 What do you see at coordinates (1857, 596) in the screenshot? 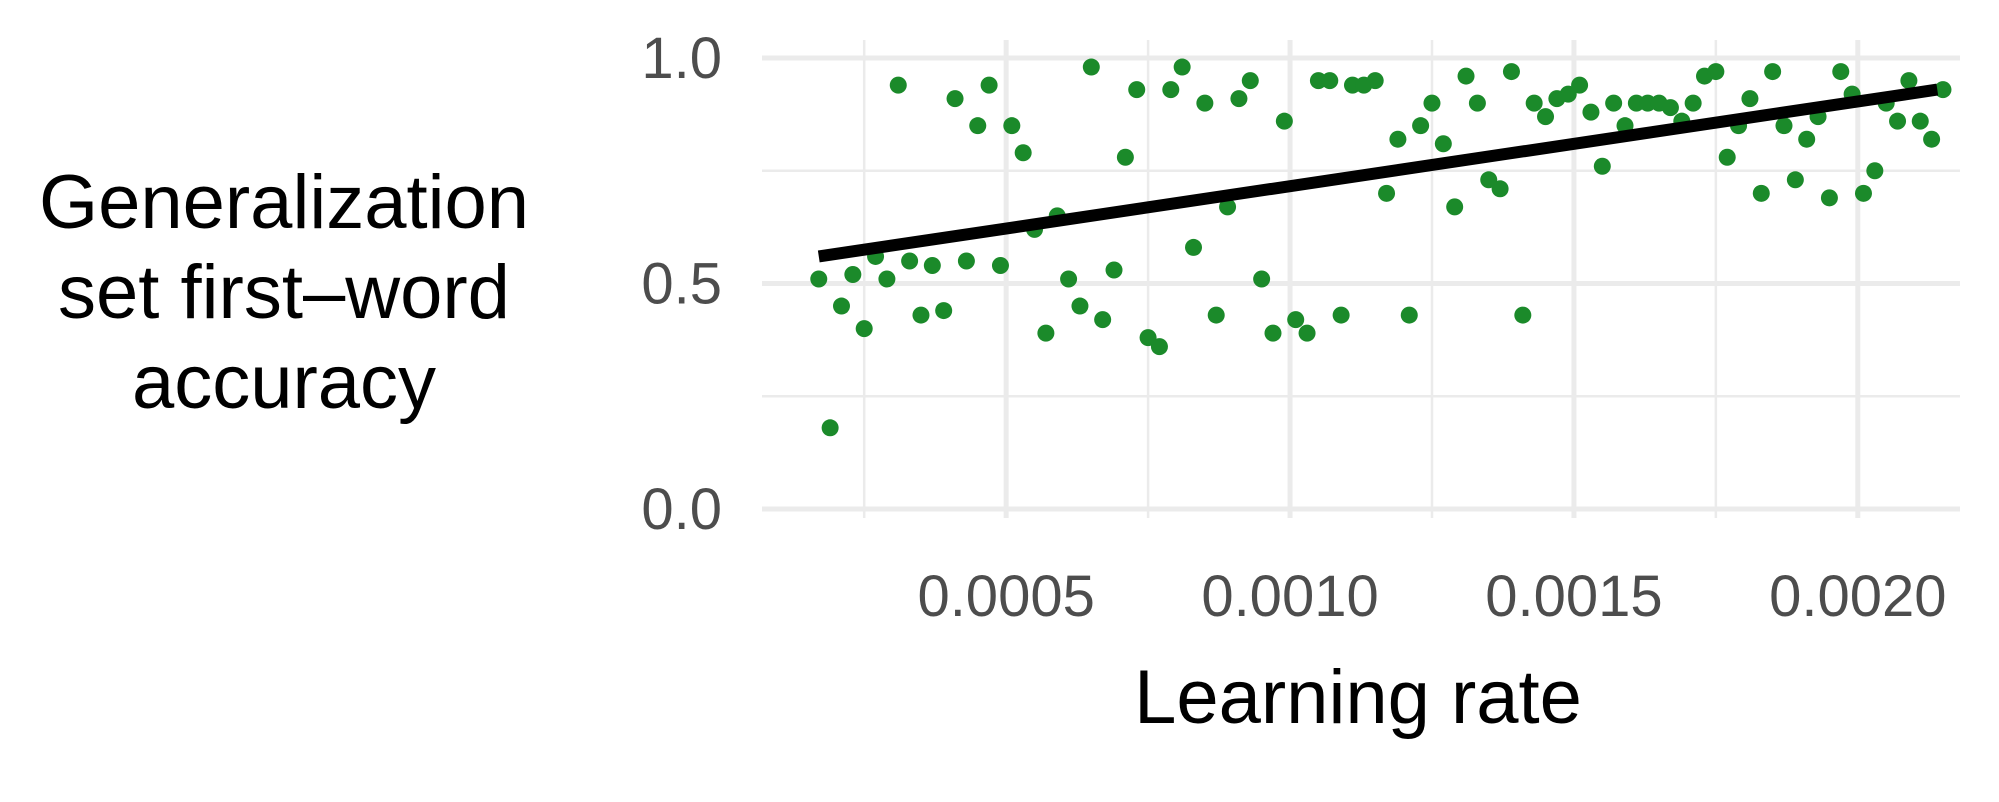
I see `x-tick-label: 0.0020` at bounding box center [1857, 596].